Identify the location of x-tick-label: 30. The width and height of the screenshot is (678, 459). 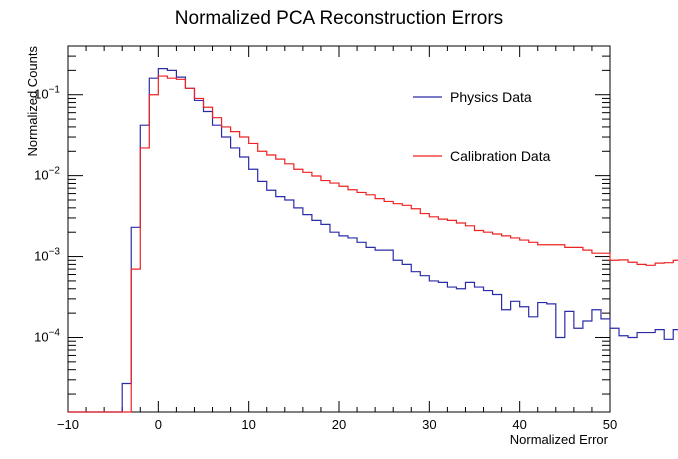
(429, 424).